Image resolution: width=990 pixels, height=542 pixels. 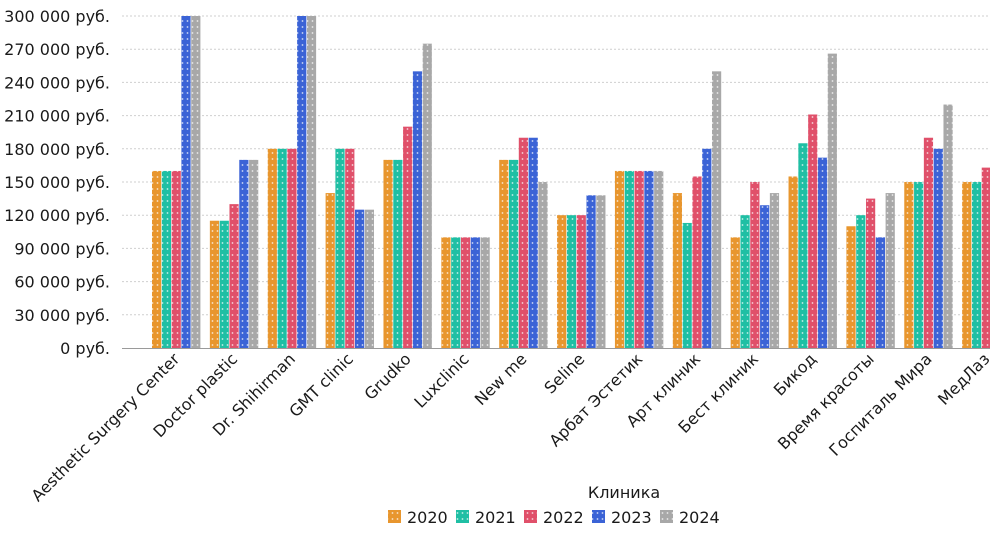 What do you see at coordinates (564, 373) in the screenshot?
I see `x-tick-label: Seline` at bounding box center [564, 373].